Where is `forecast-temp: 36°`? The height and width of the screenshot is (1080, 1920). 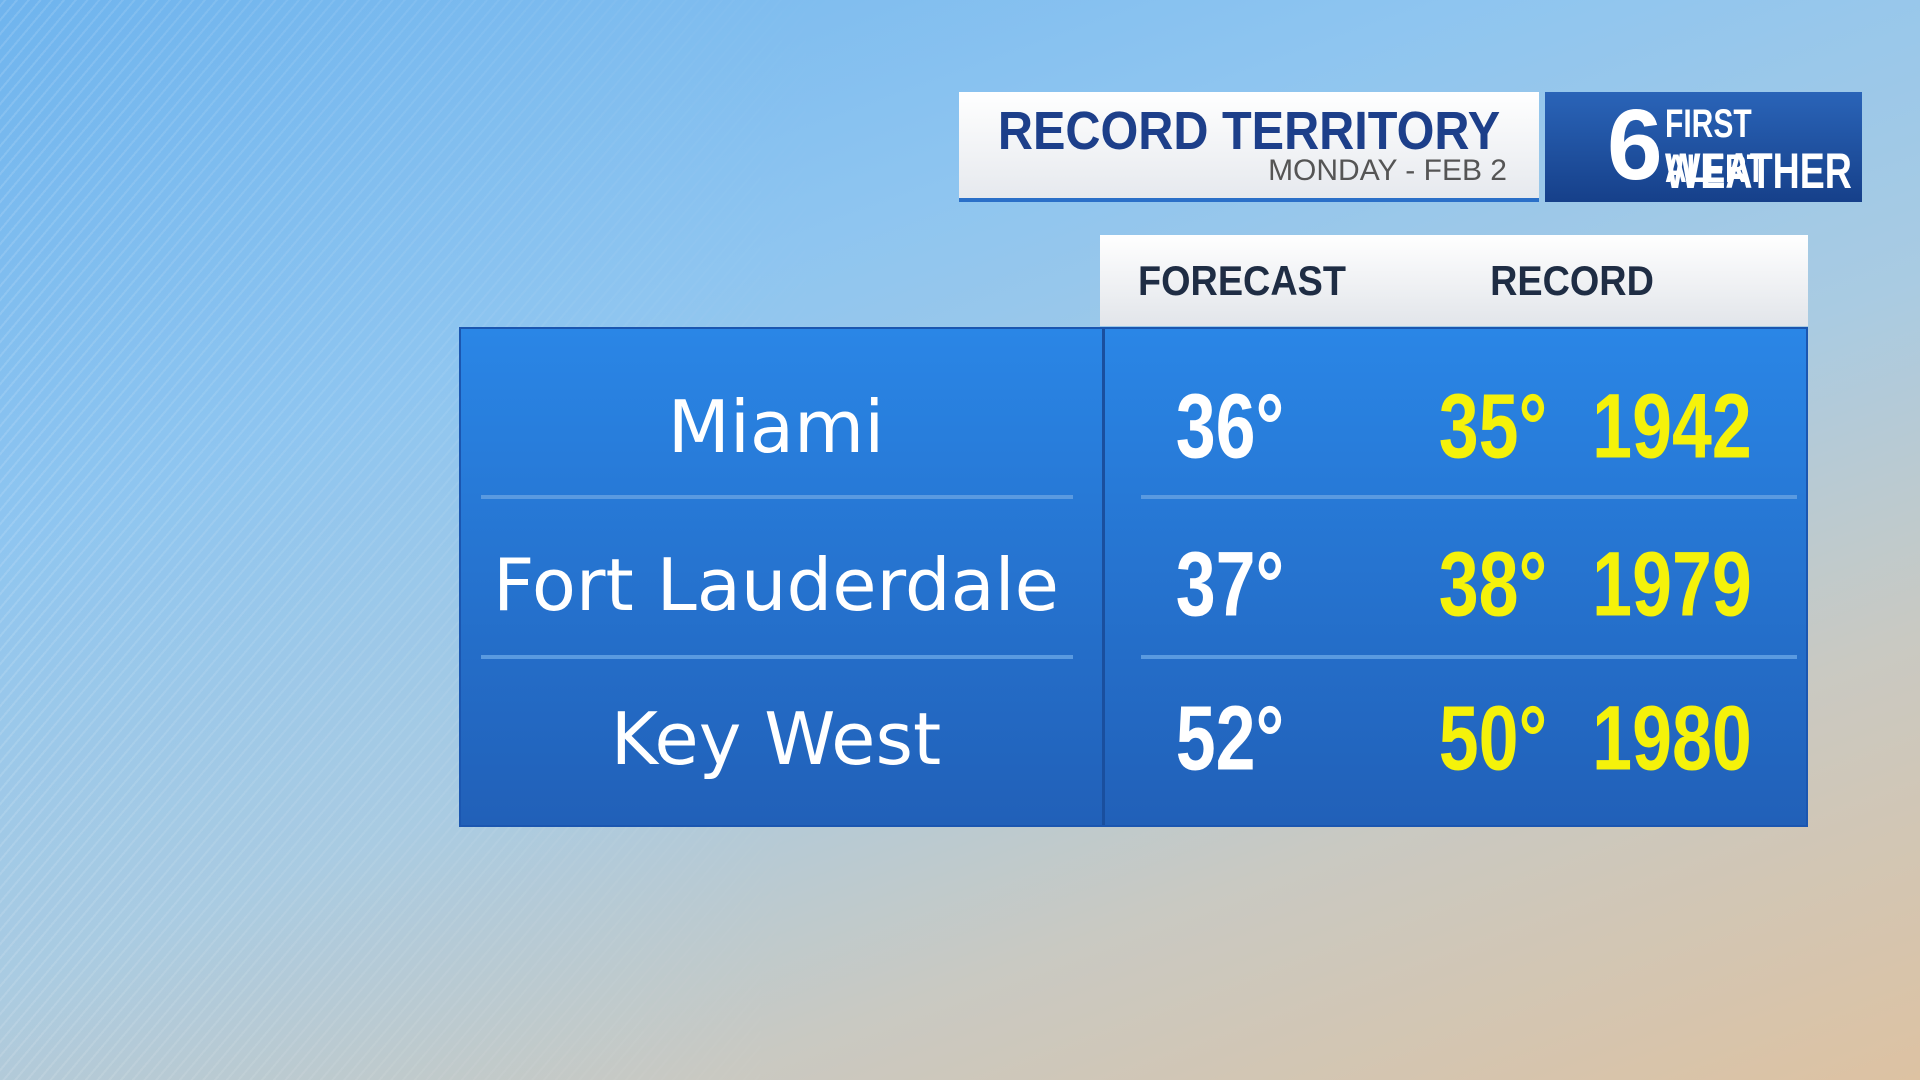 forecast-temp: 36° is located at coordinates (1230, 426).